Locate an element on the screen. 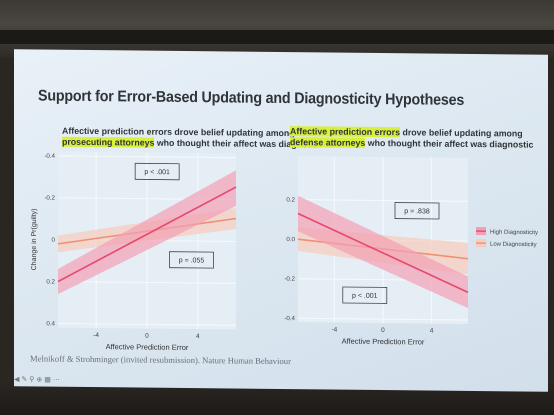 The height and width of the screenshot is (415, 554). y-tick-label: 0.4 is located at coordinates (50, 323).